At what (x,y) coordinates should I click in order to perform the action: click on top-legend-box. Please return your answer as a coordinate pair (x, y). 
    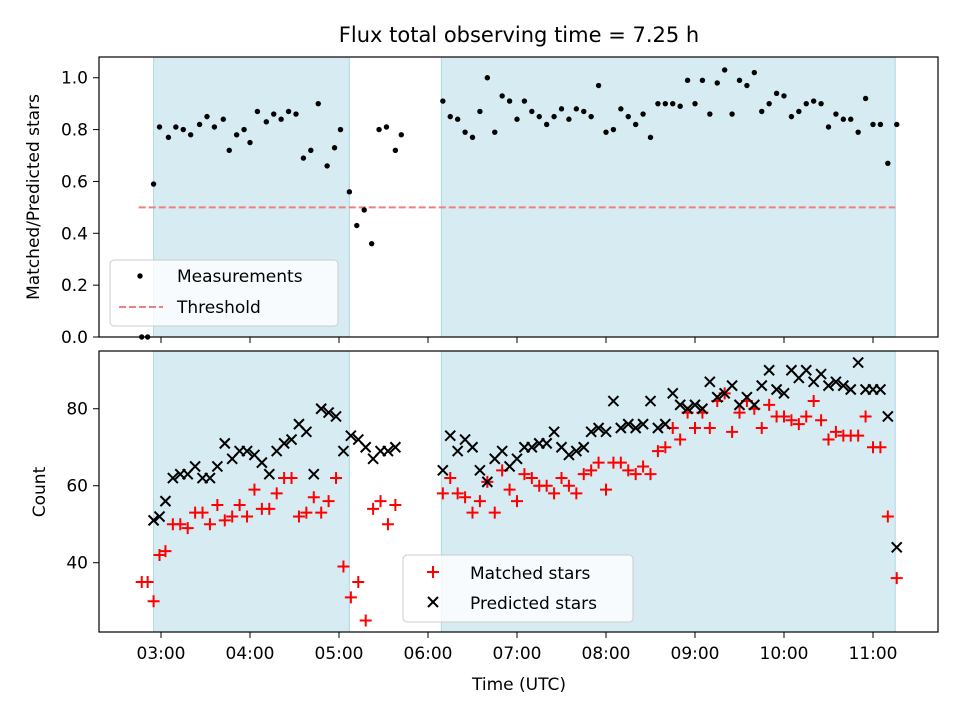
    Looking at the image, I should click on (224, 293).